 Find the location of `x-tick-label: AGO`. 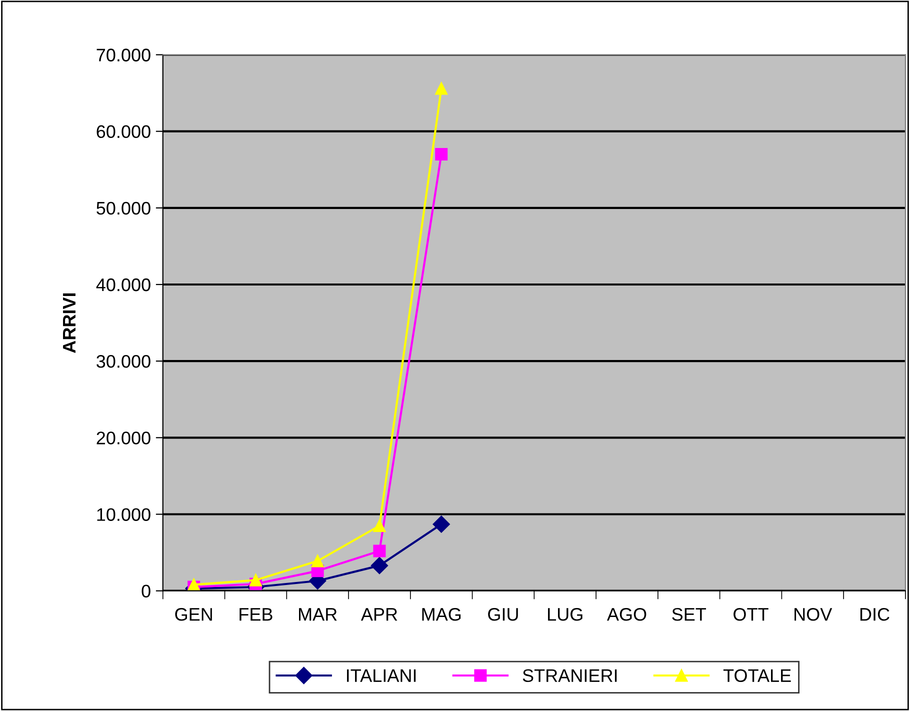

x-tick-label: AGO is located at coordinates (626, 614).